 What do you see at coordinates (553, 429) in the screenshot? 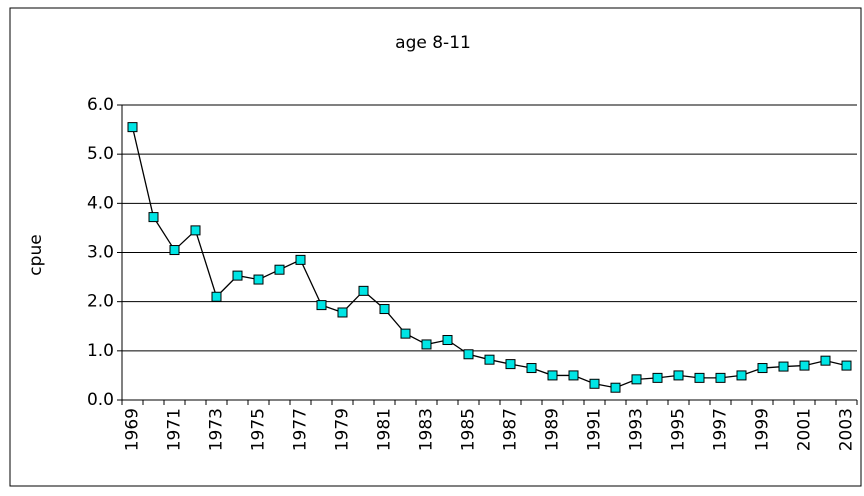
I see `x-tick-label: 1989` at bounding box center [553, 429].